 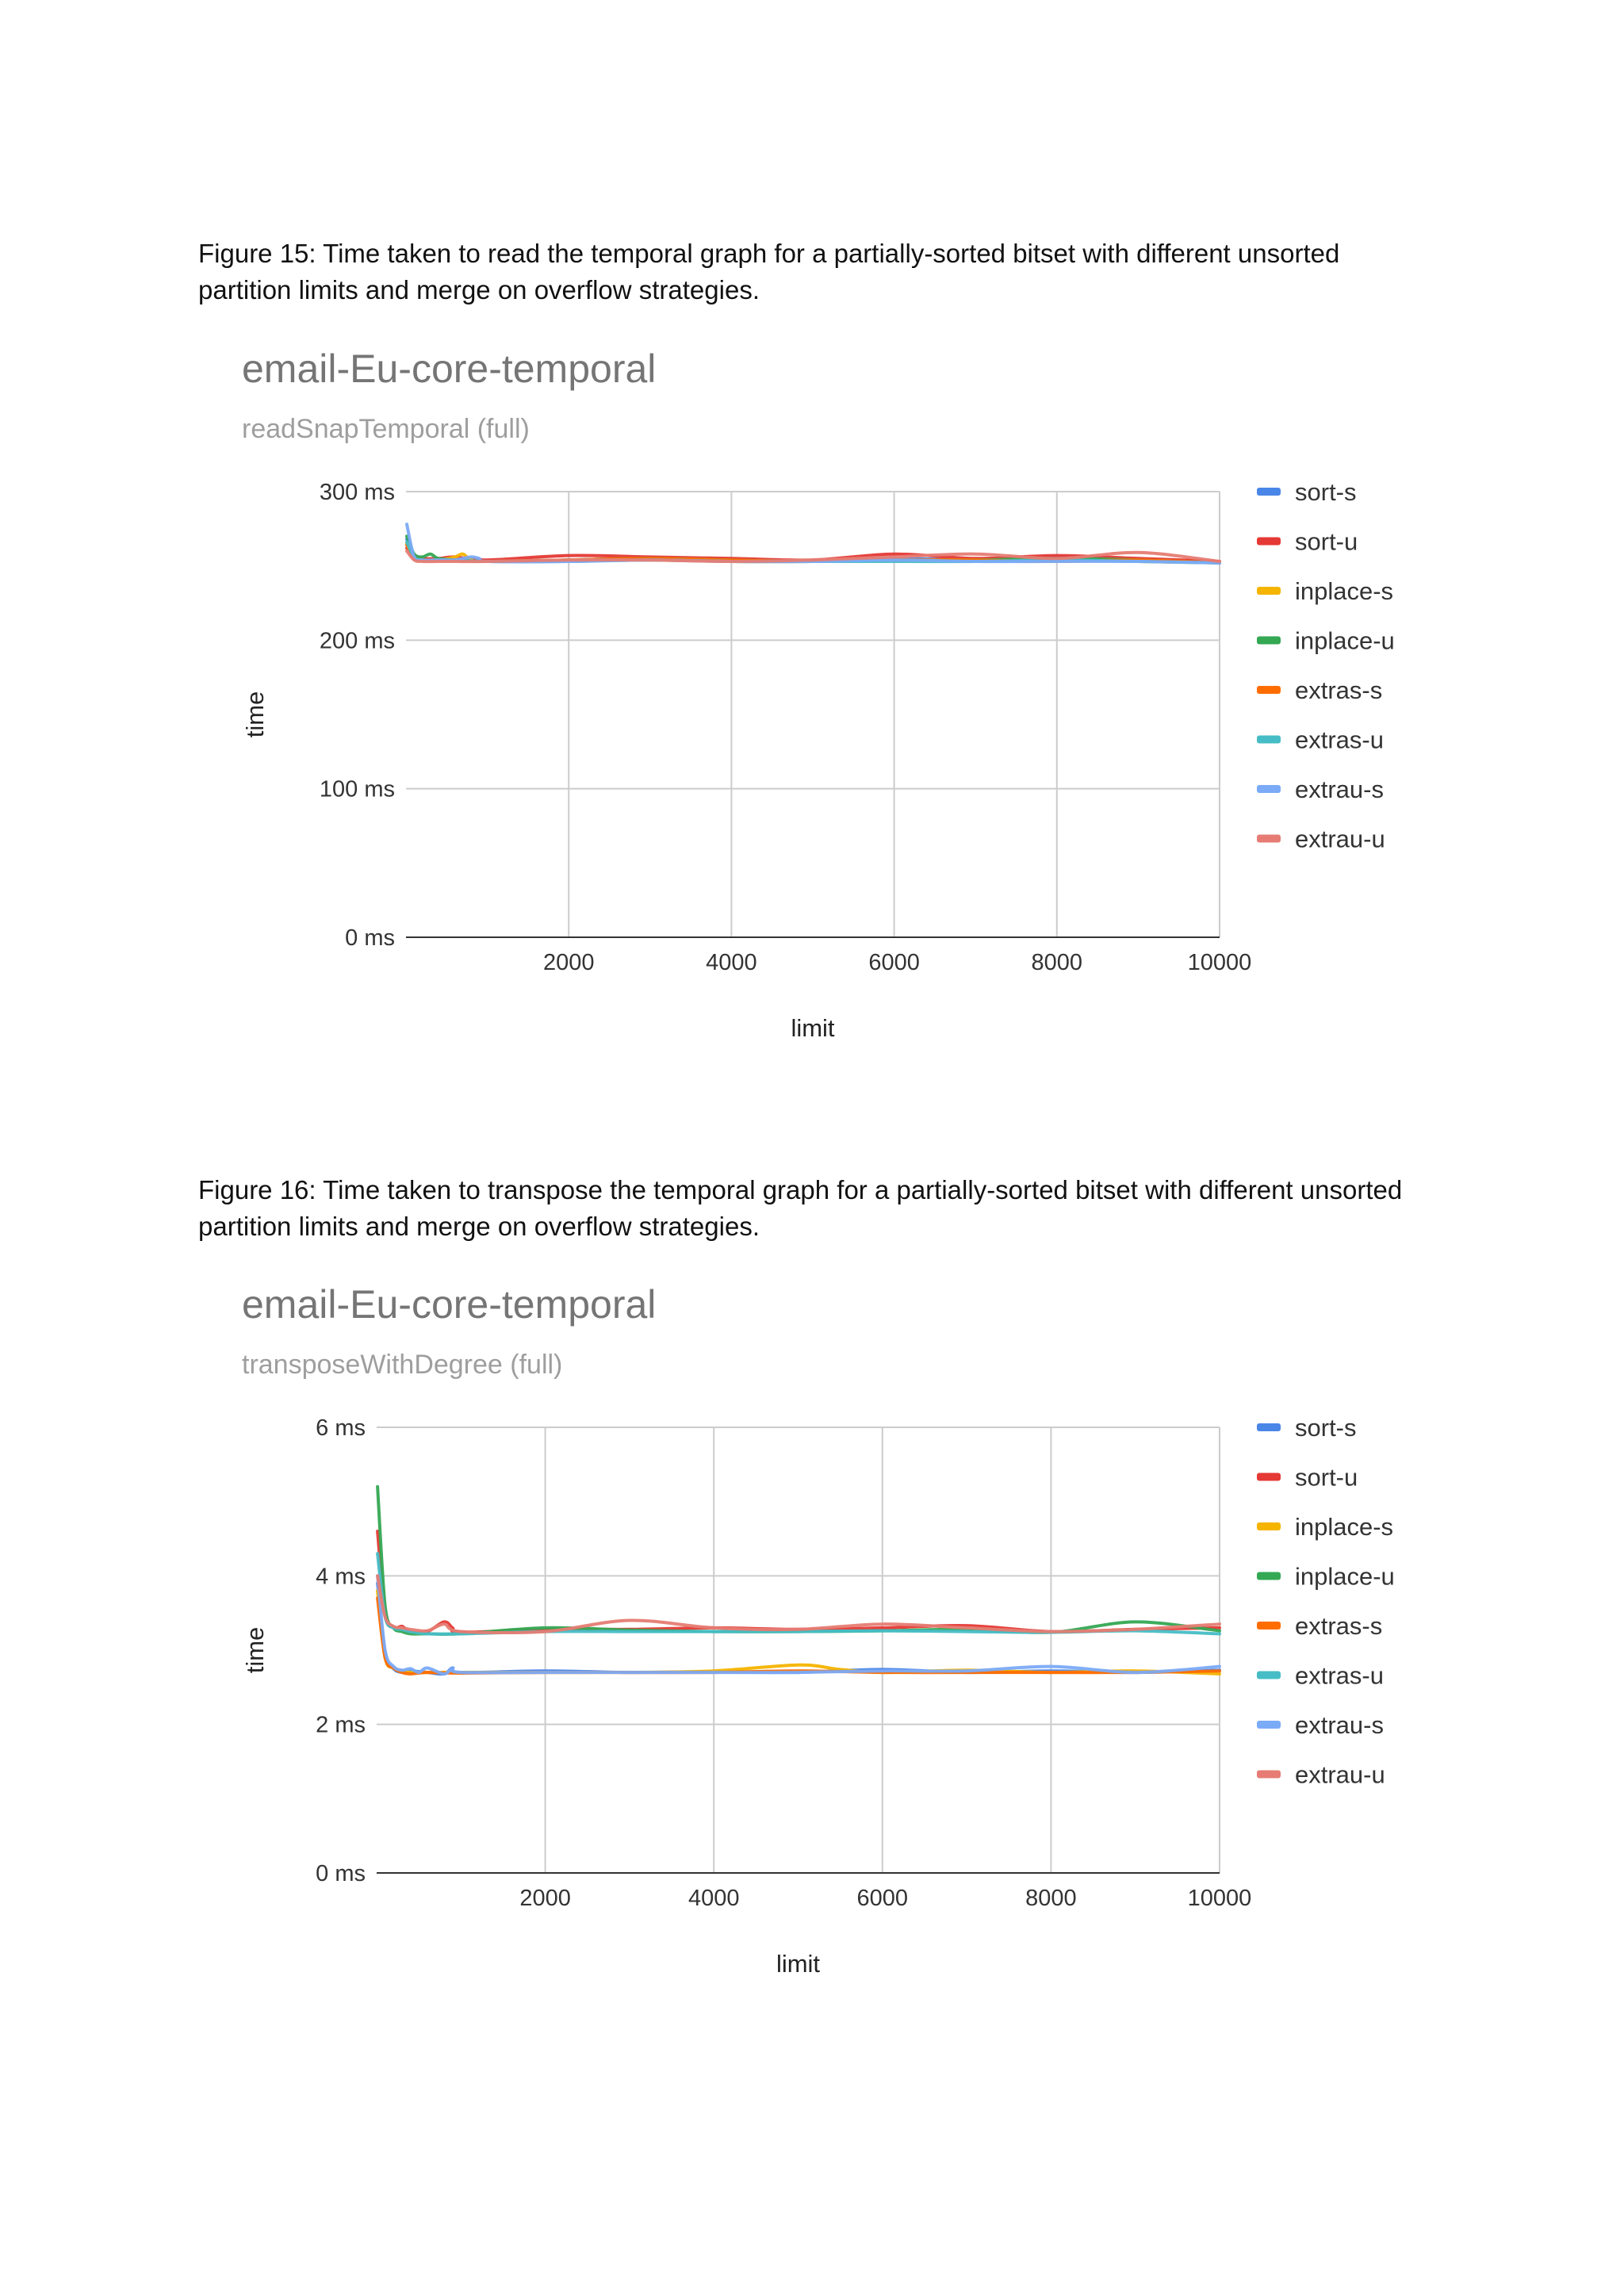 I want to click on y-tick-label: 4 ms, so click(x=341, y=1577).